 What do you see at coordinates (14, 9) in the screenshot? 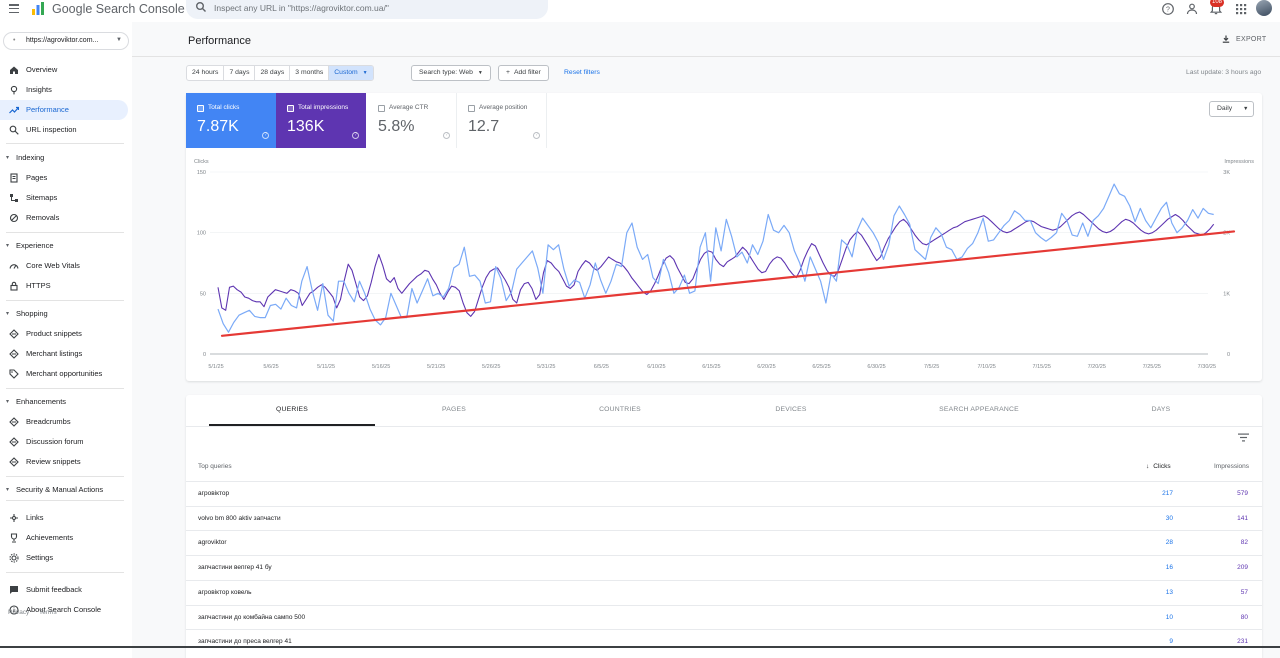
I see `menu-icon` at bounding box center [14, 9].